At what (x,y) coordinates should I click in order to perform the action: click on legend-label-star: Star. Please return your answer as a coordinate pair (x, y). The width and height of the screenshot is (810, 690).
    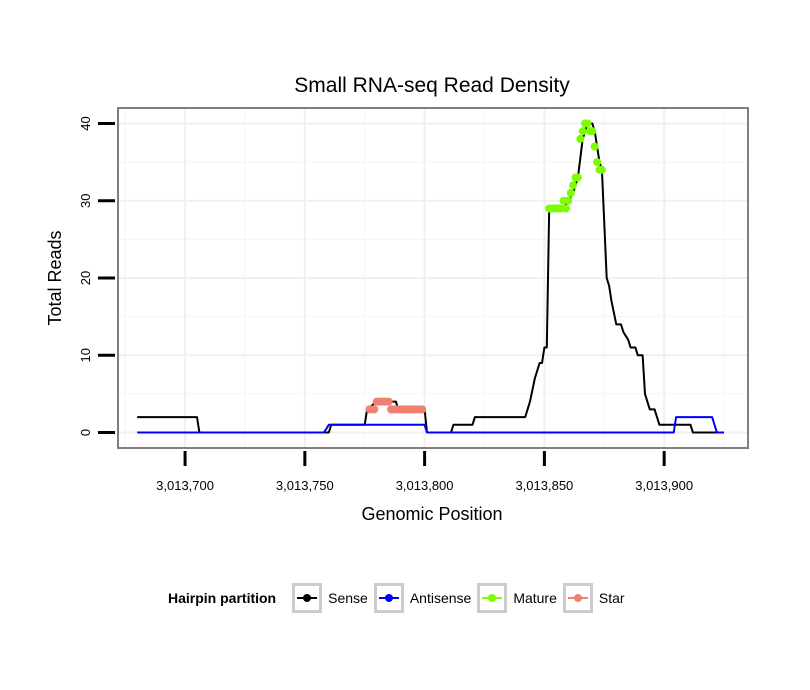
    Looking at the image, I should click on (611, 598).